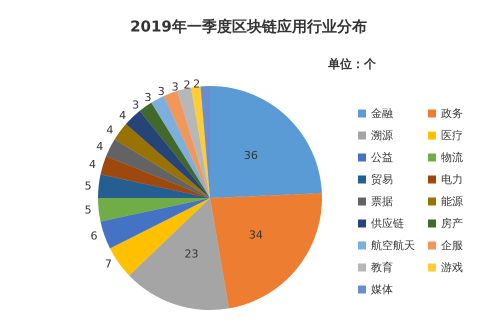 This screenshot has height=324, width=497. What do you see at coordinates (452, 135) in the screenshot?
I see `legend-label: 医疗` at bounding box center [452, 135].